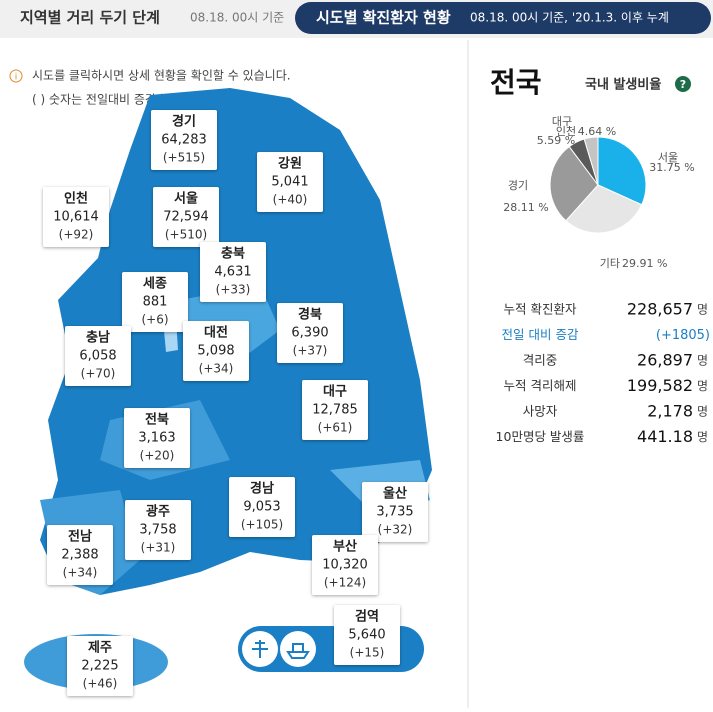  Describe the element at coordinates (158, 548) in the screenshot. I see `region-change: (+31)` at that location.